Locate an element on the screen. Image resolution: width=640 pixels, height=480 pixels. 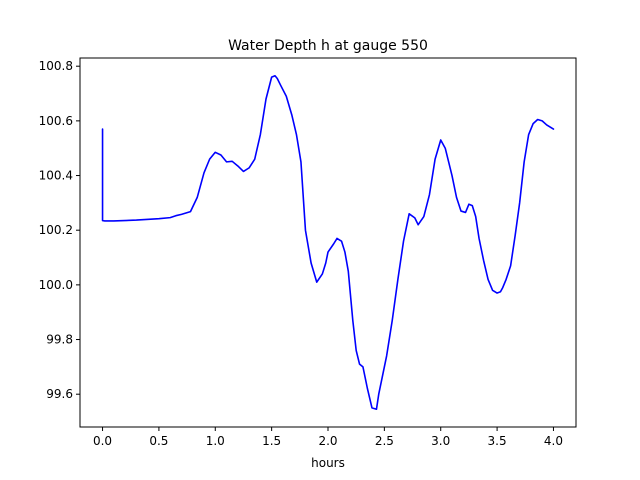
x-axis: 0.0 0.5 1.0 1.5 2.0 2.5 3.0 3.5 4.0 is located at coordinates (328, 437).